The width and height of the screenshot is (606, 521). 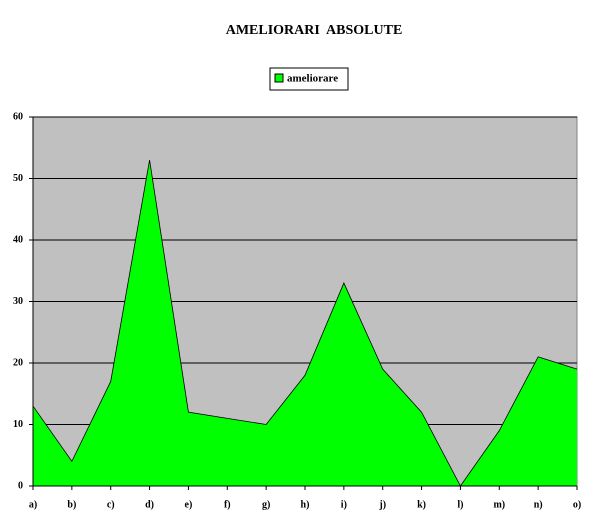 What do you see at coordinates (111, 504) in the screenshot?
I see `x-tick-label: c)` at bounding box center [111, 504].